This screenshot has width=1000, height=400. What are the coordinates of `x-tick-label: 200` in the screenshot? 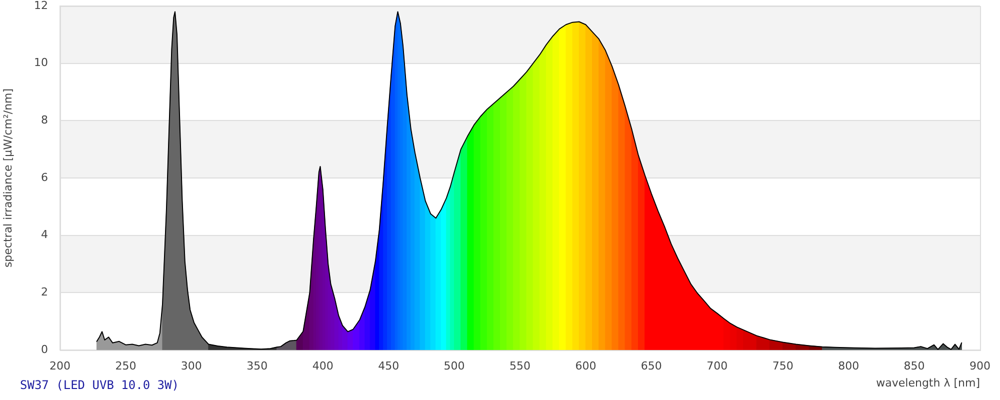 It's located at (60, 365).